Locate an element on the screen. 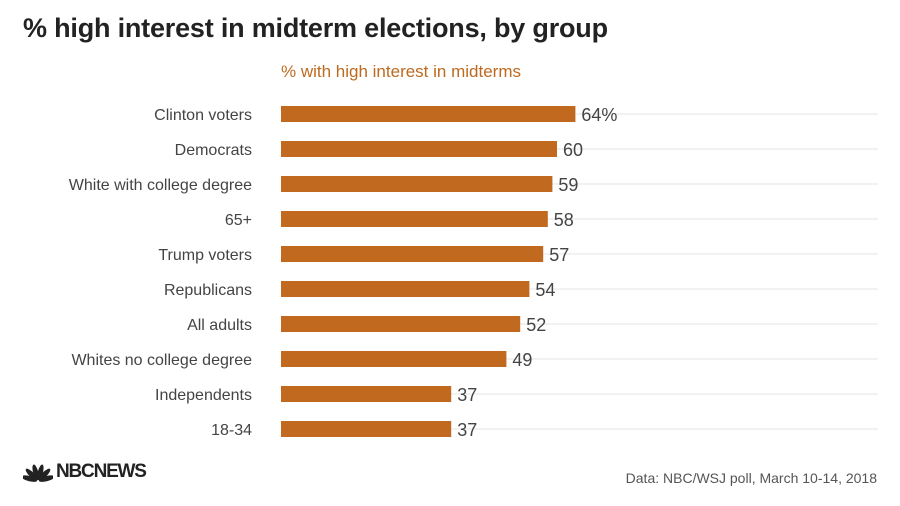  category-label: Whites no college degree is located at coordinates (161, 360).